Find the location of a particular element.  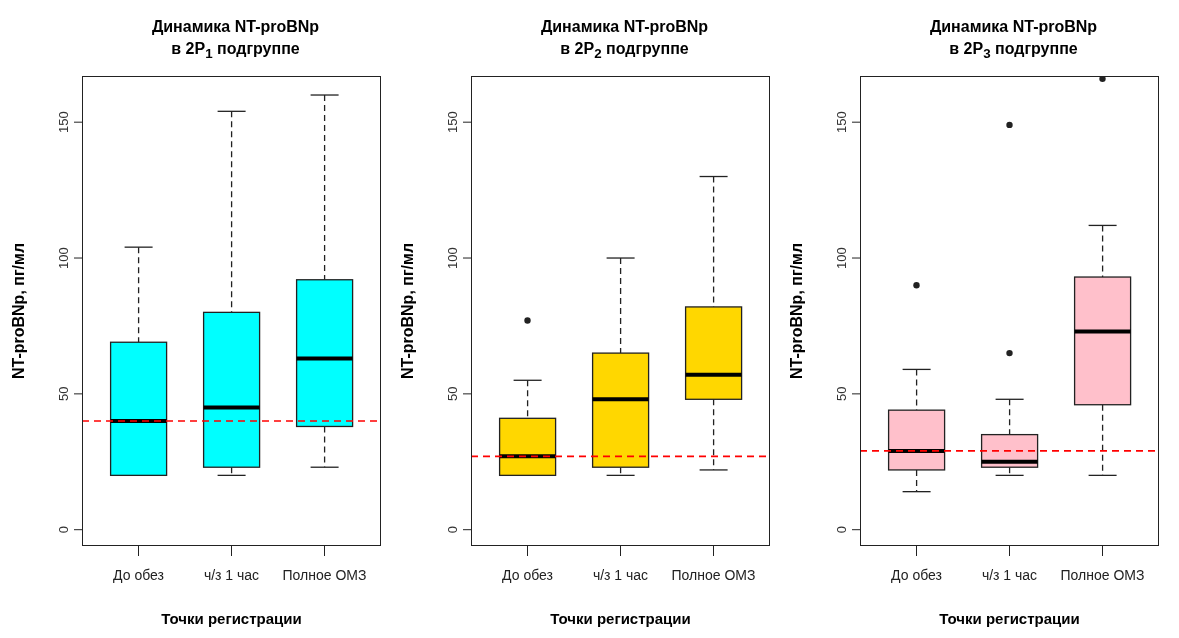

chart-title: Динамика NT-proBNp в 2P$_{1}$ подгруппе is located at coordinates (235, 40).